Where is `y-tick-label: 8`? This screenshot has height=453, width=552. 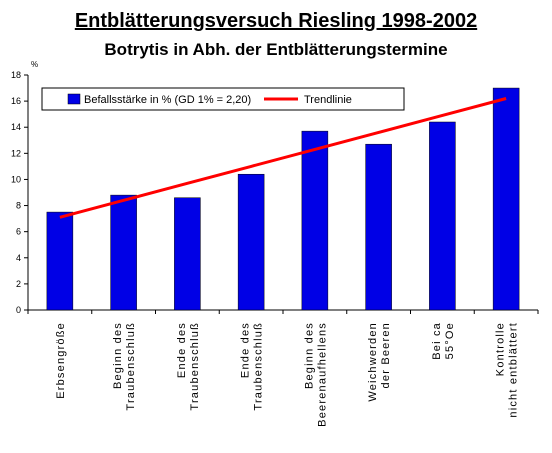 y-tick-label: 8 is located at coordinates (18, 206).